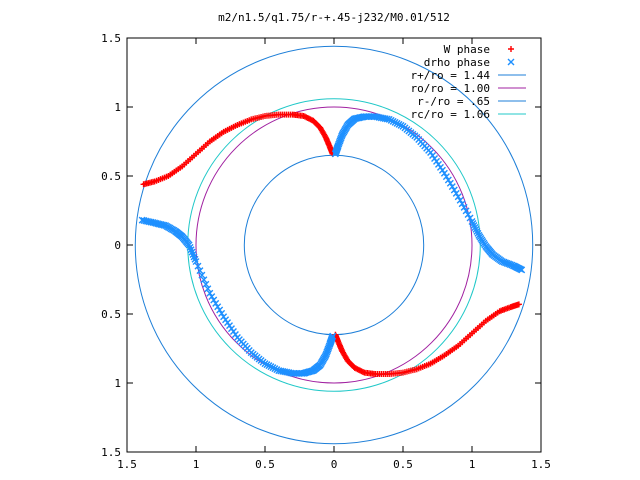 The height and width of the screenshot is (480, 640). What do you see at coordinates (450, 114) in the screenshot?
I see `legend-label: rc/ro = 1.06` at bounding box center [450, 114].